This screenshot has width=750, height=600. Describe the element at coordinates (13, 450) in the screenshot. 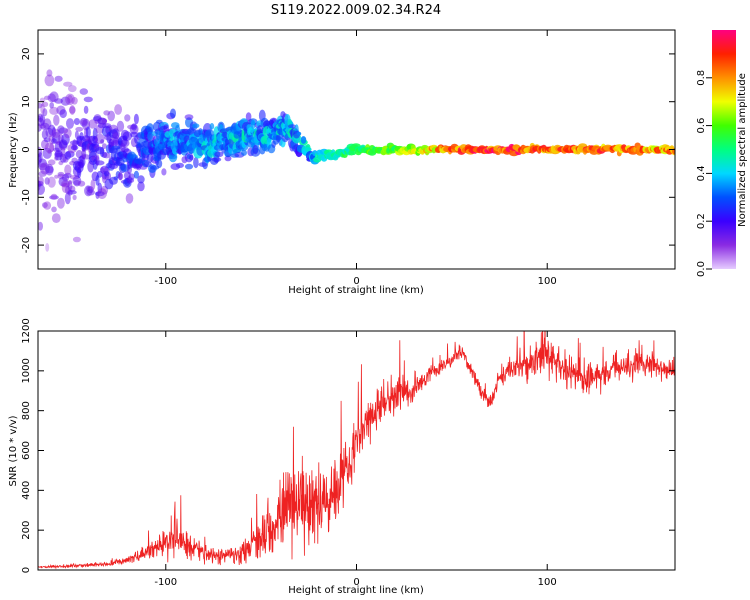

I see `snr-ylabel: SNR (10 * v/v)` at that location.